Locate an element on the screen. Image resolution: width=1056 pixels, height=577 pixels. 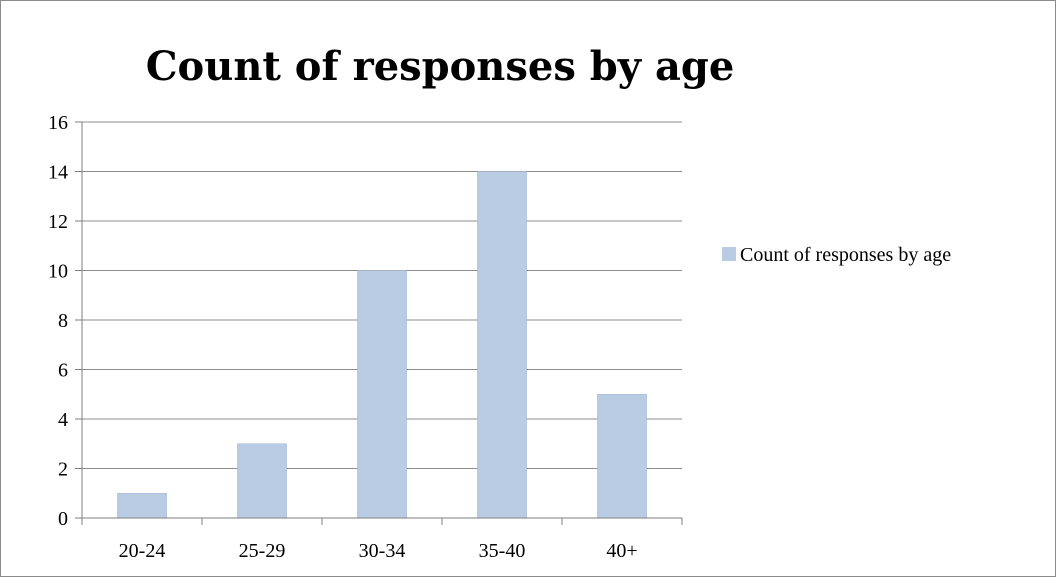
legend-swatch is located at coordinates (729, 254).